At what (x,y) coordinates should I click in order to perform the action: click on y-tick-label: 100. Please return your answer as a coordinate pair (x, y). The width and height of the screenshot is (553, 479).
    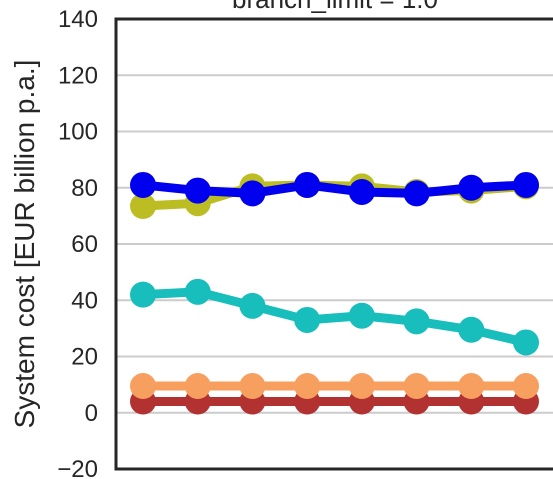
    Looking at the image, I should click on (78, 132).